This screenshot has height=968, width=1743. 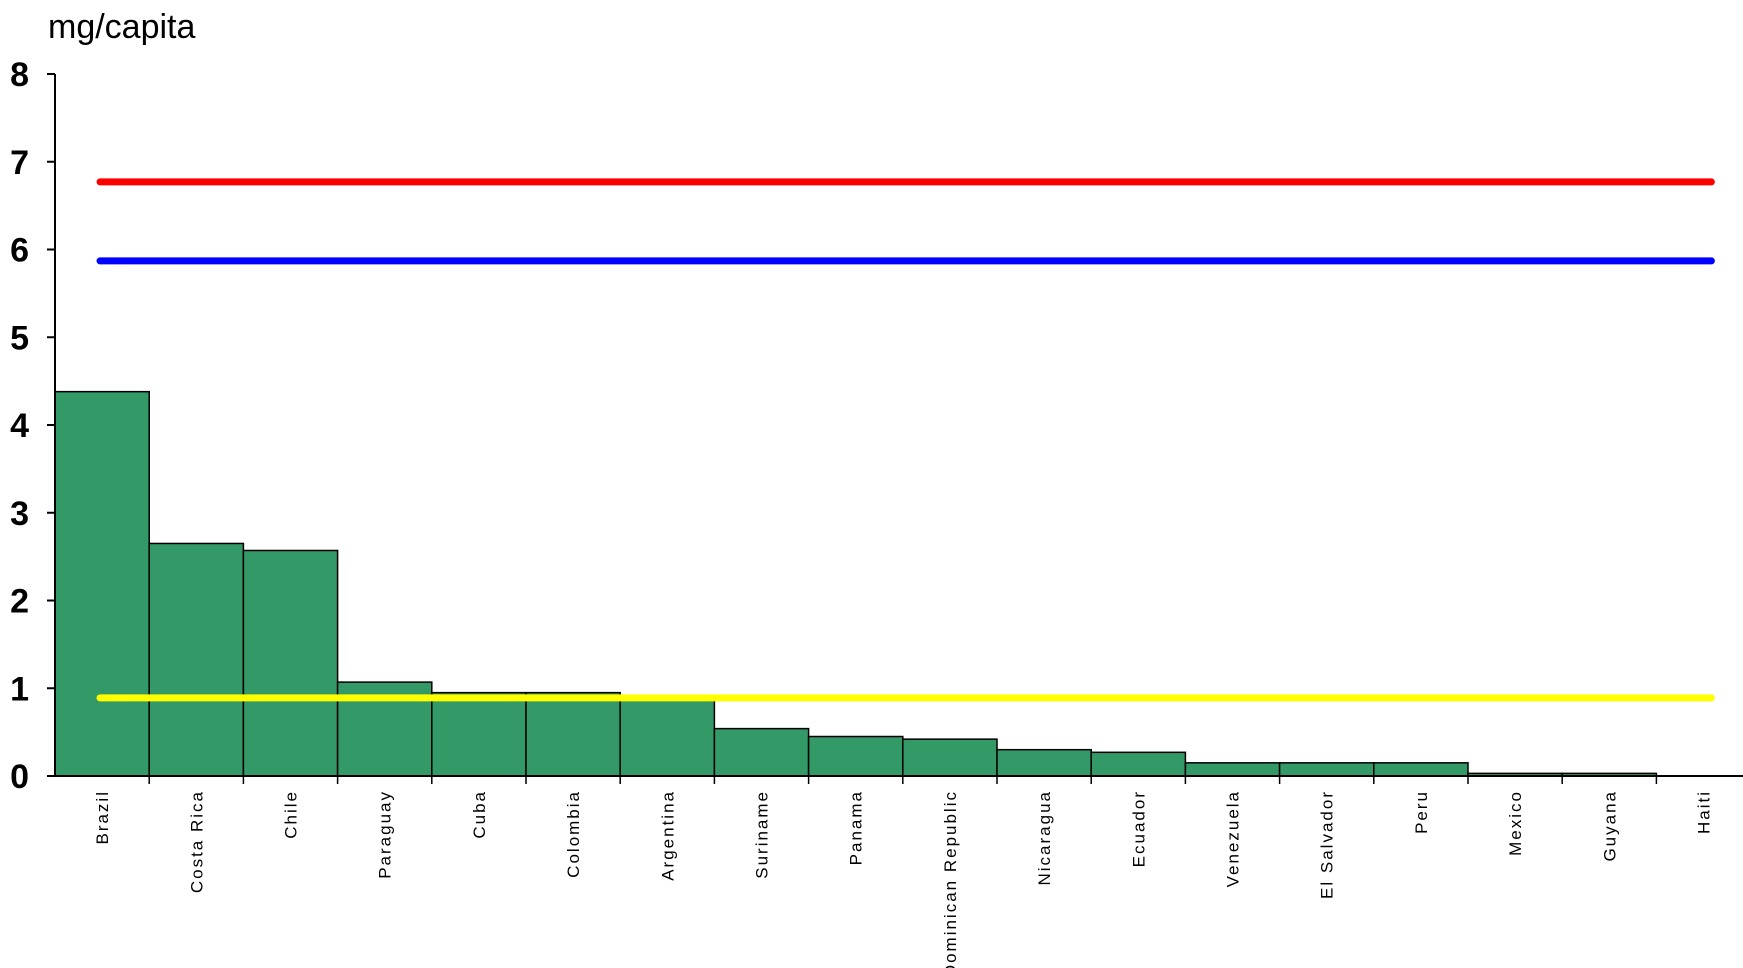 What do you see at coordinates (291, 814) in the screenshot?
I see `x-tick-label: Chile` at bounding box center [291, 814].